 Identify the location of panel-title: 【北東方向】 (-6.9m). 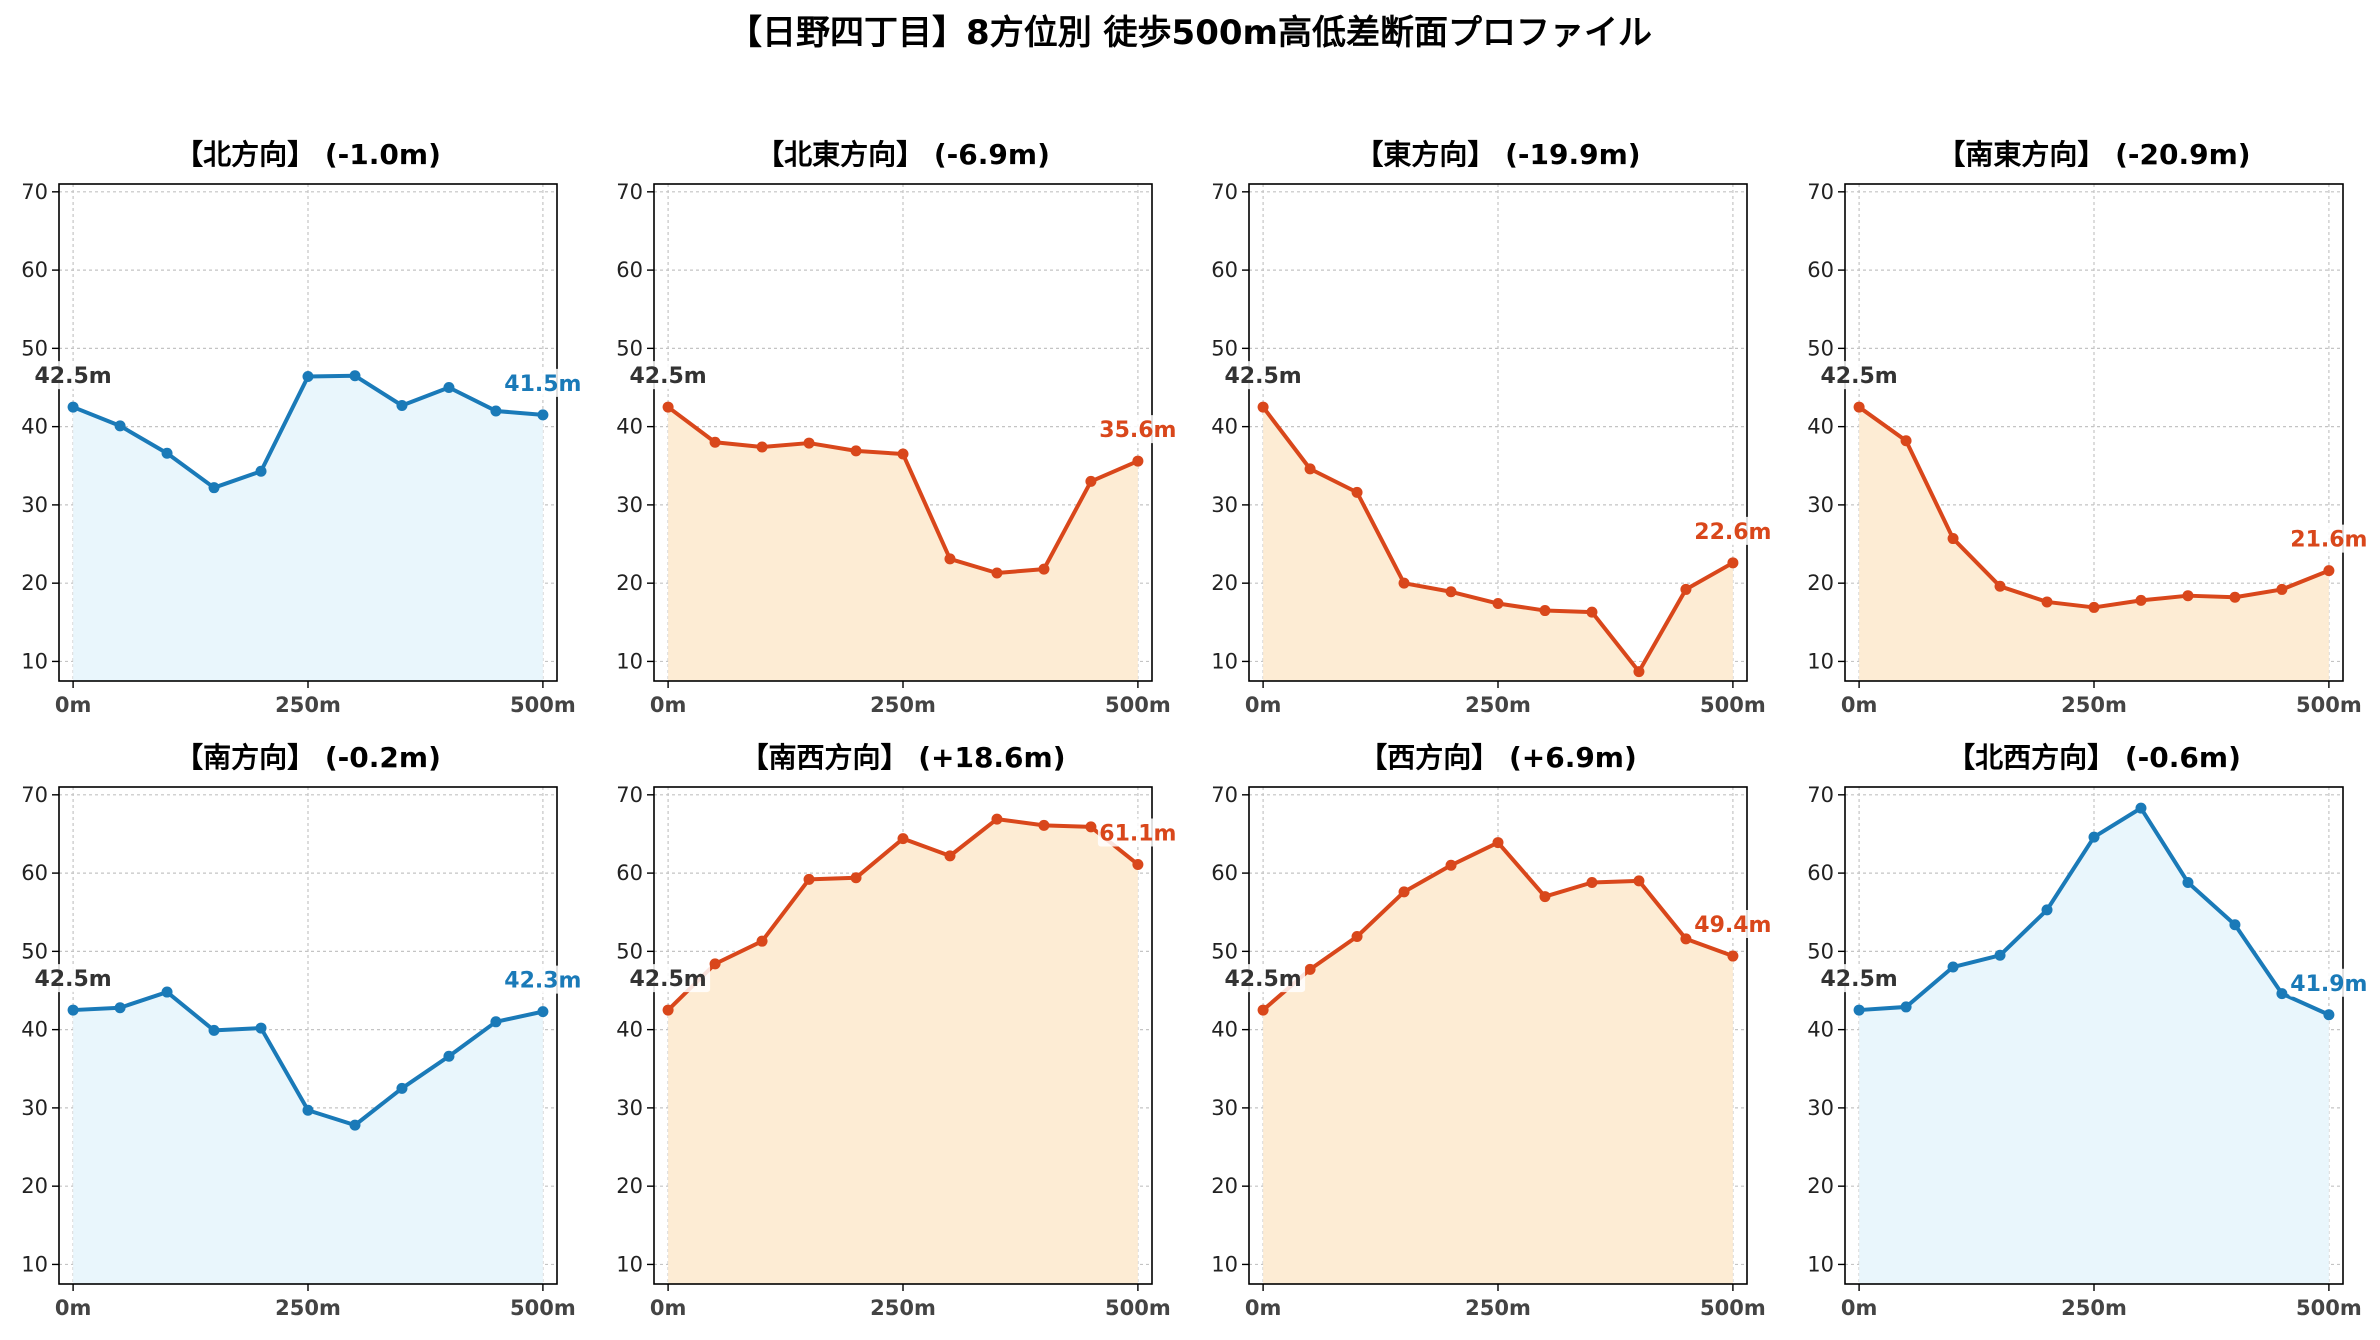
(903, 154).